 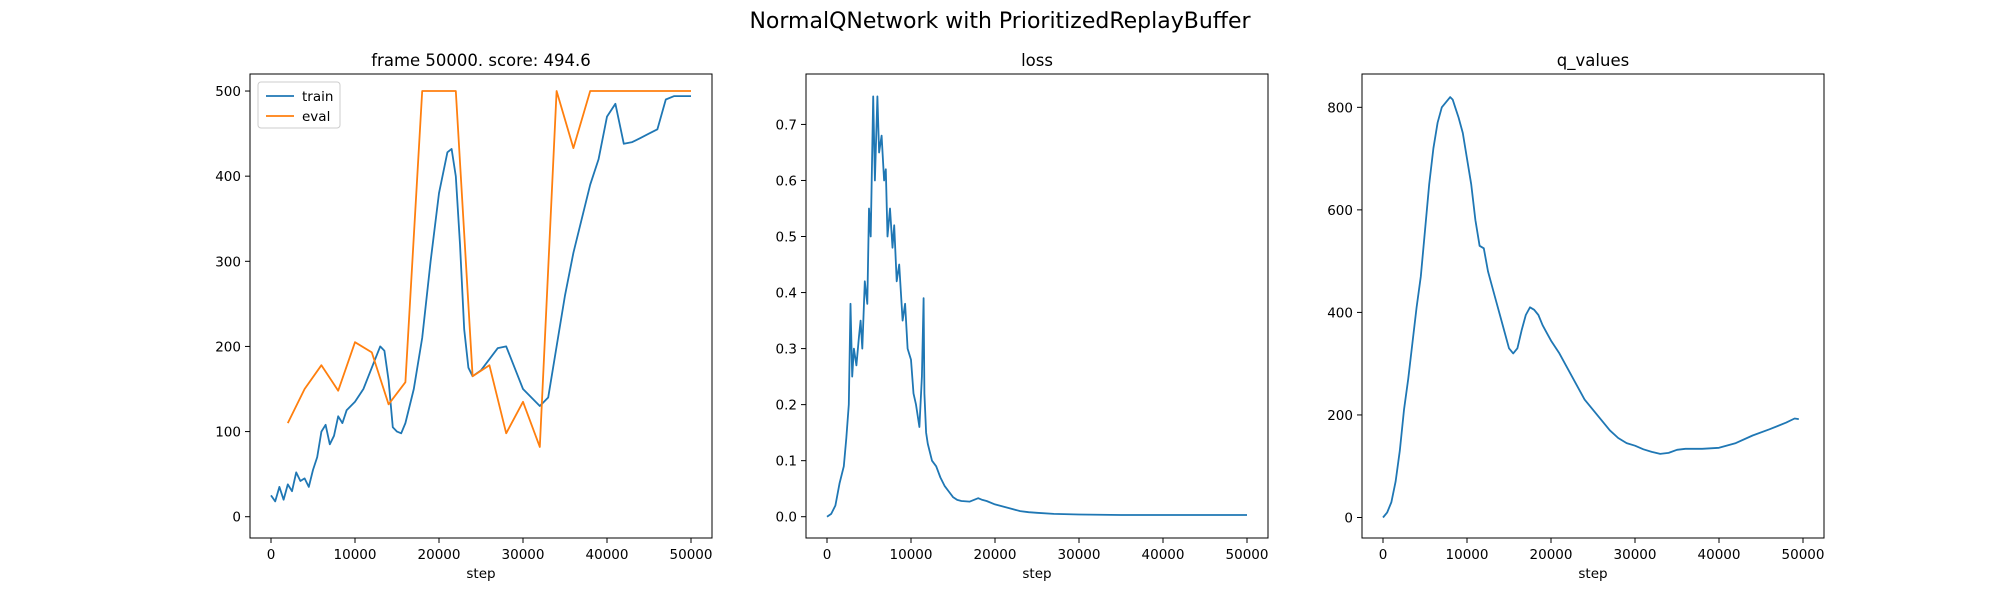 What do you see at coordinates (481, 60) in the screenshot?
I see `subplot-title: frame 50000. score: 494.6` at bounding box center [481, 60].